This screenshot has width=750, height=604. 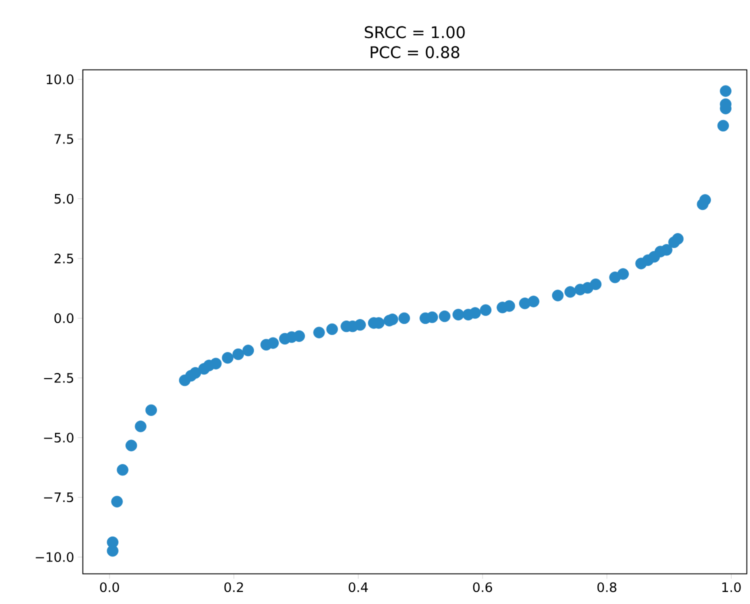 I want to click on y-tick-label: −2.5, so click(x=59, y=378).